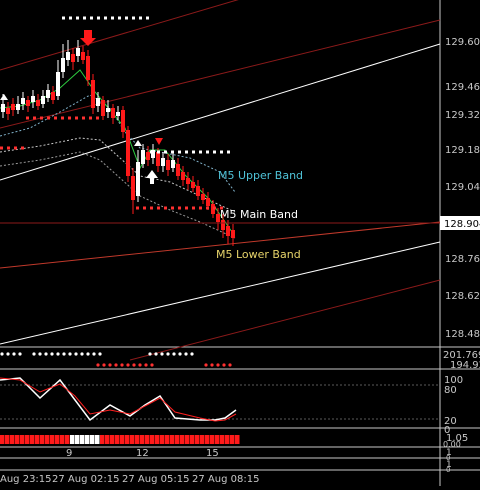  Describe the element at coordinates (258, 254) in the screenshot. I see `lower-band-label: M5 Lower Band` at that location.